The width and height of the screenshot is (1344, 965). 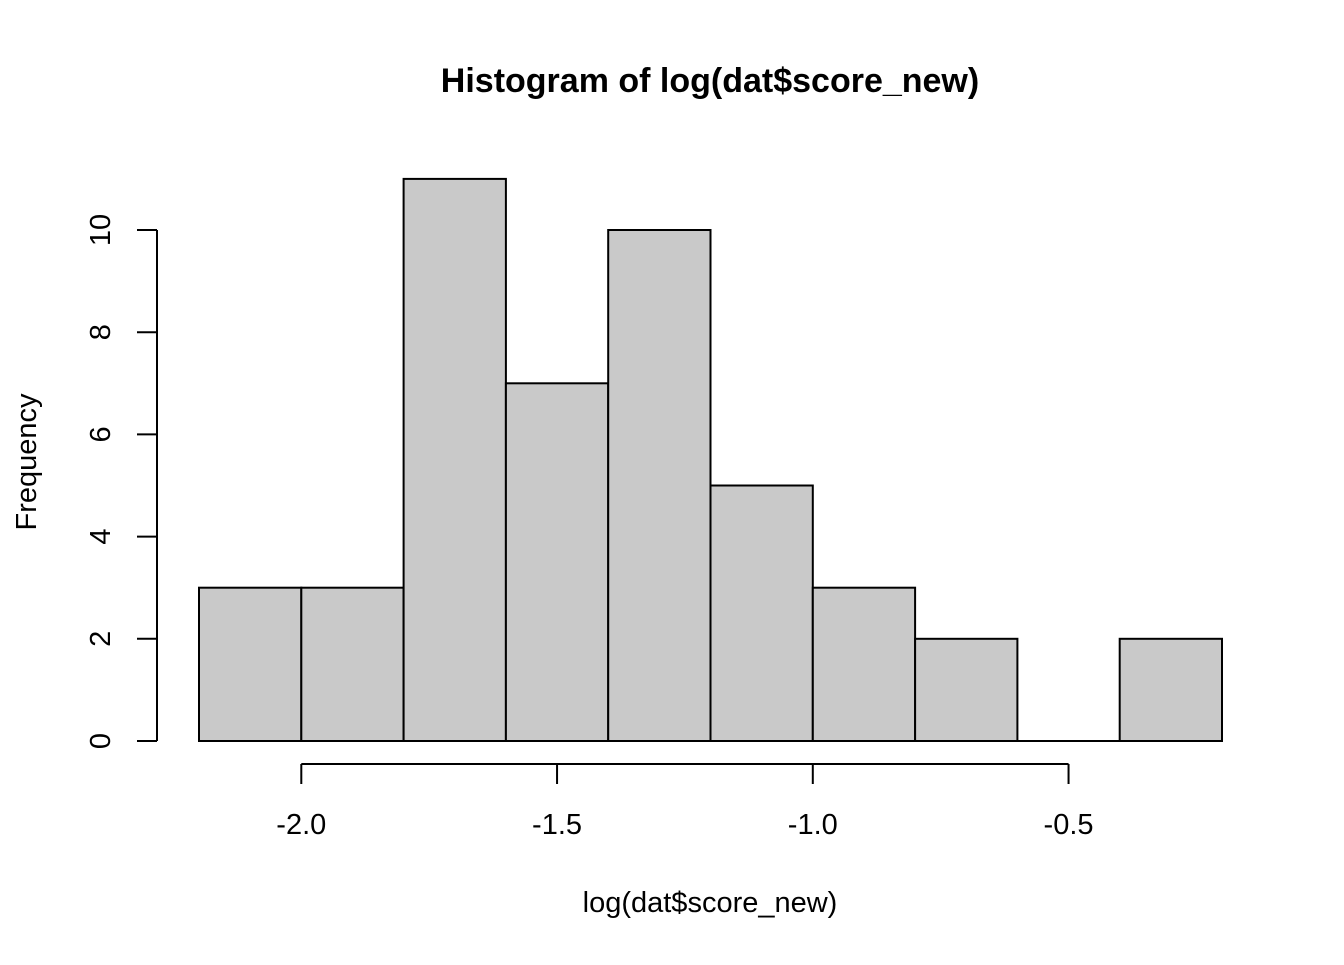 What do you see at coordinates (101, 639) in the screenshot?
I see `y-tick-label: 2` at bounding box center [101, 639].